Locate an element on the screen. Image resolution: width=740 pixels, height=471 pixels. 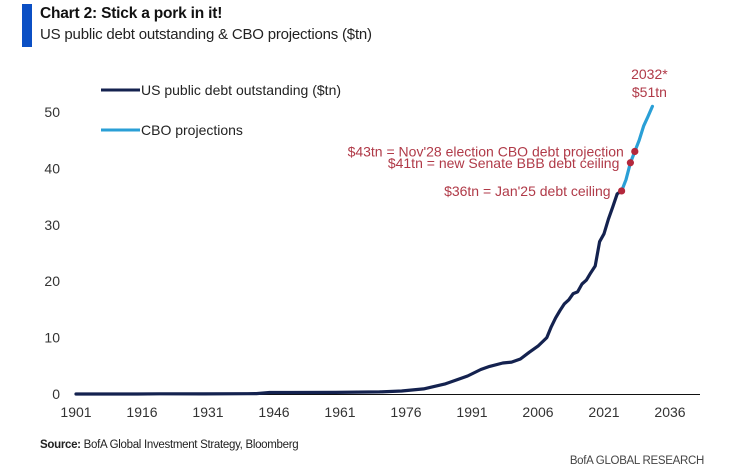
legend-label-debt: US public debt outstanding ($tn) is located at coordinates (241, 90).